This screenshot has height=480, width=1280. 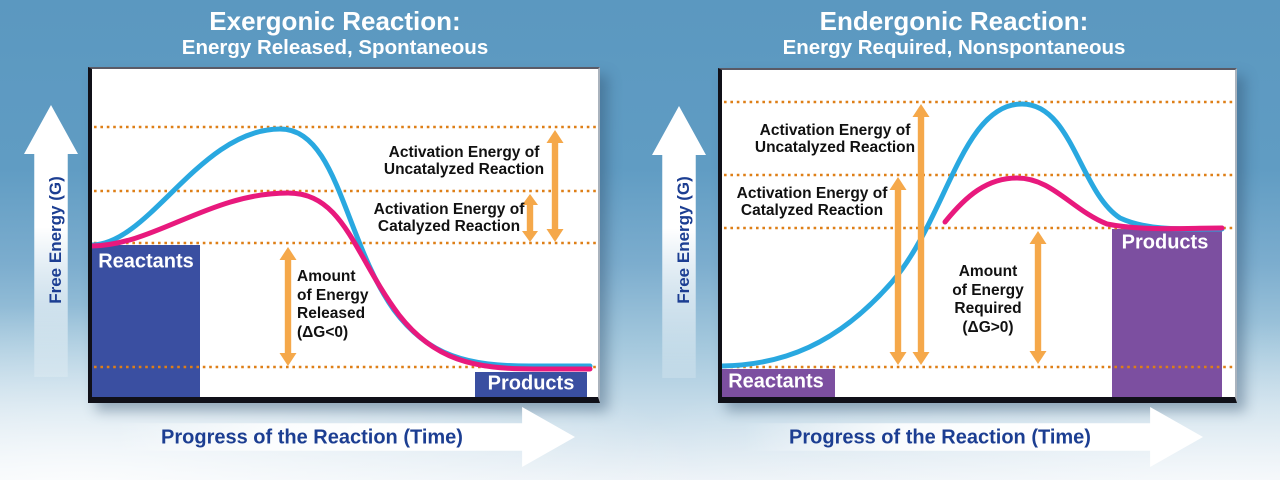 What do you see at coordinates (954, 21) in the screenshot?
I see `endergonic-title: Endergonic Reaction:` at bounding box center [954, 21].